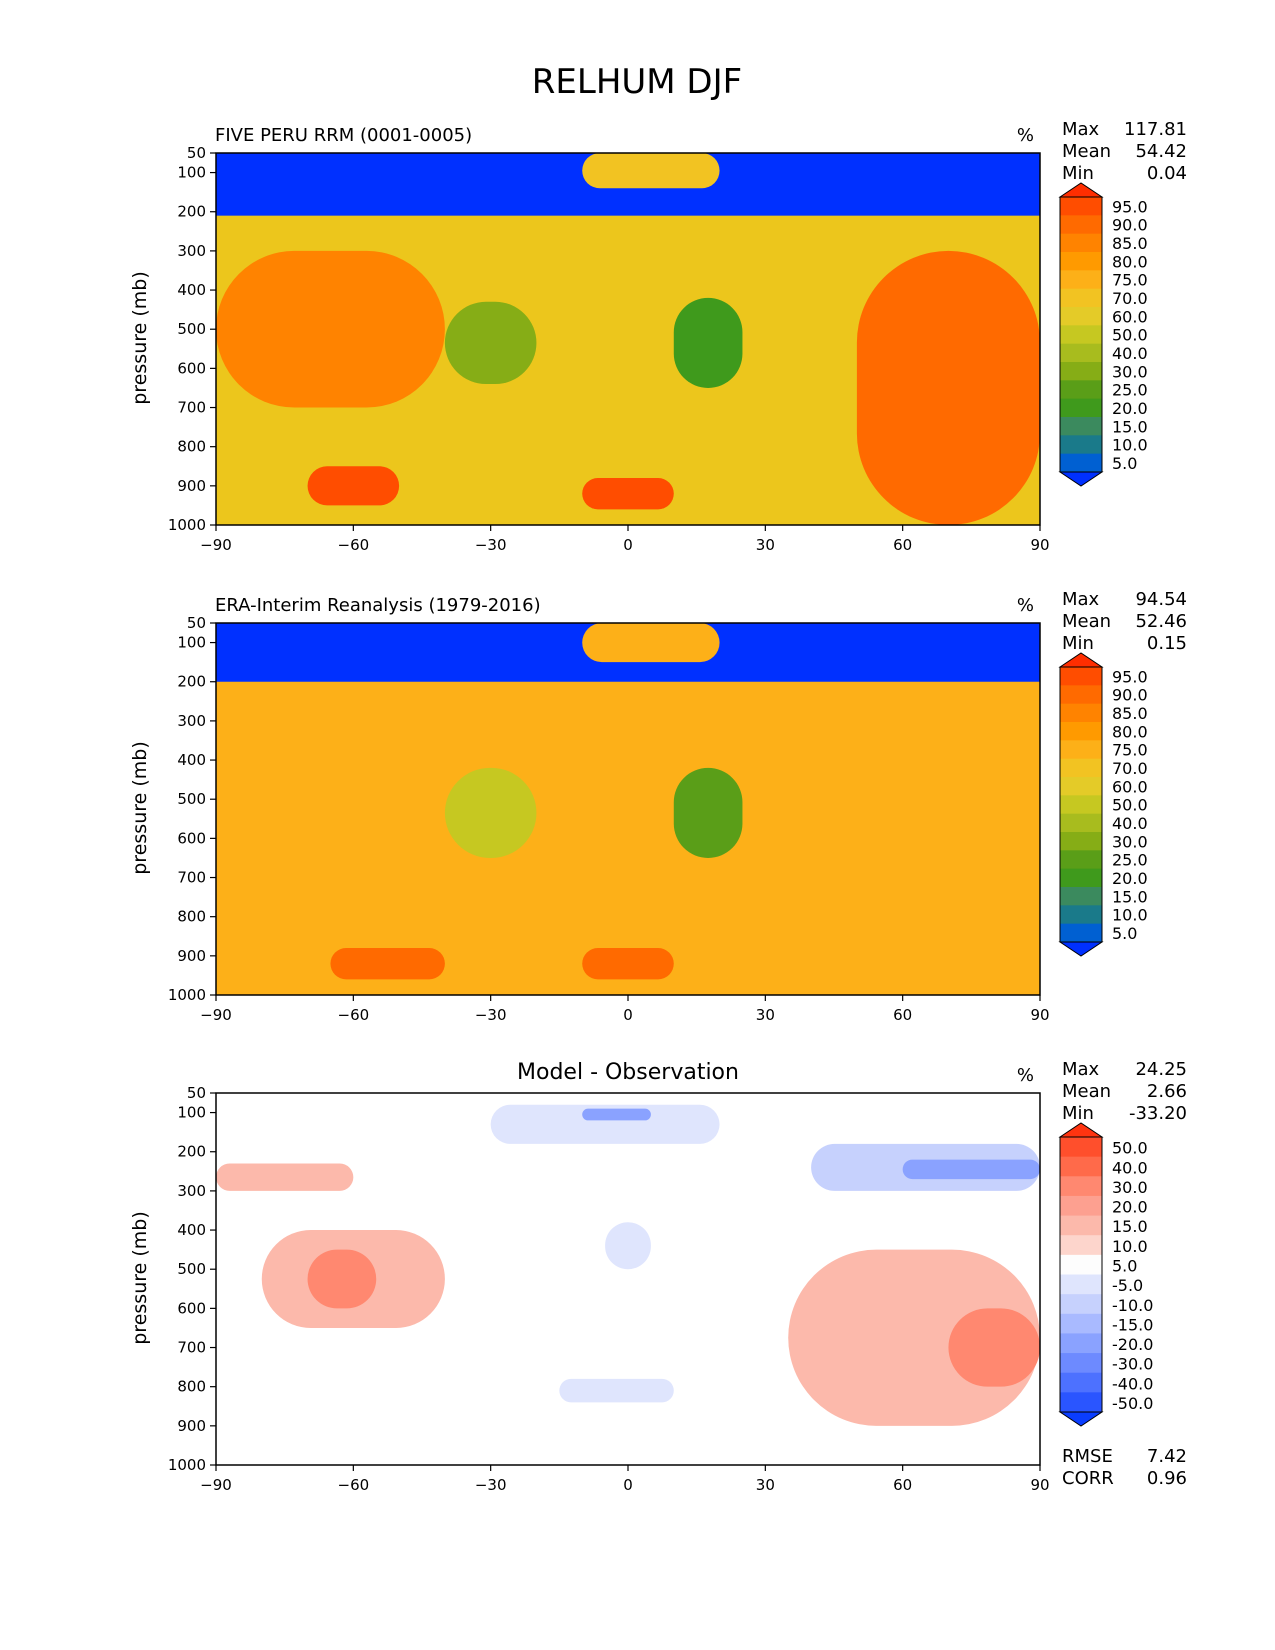  What do you see at coordinates (1130, 261) in the screenshot?
I see `colorbar-tick-label: 80.0` at bounding box center [1130, 261].